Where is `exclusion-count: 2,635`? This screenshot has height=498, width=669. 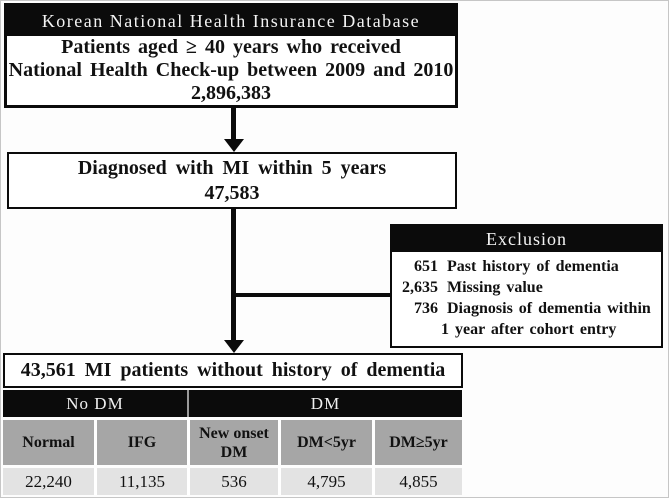 exclusion-count: 2,635 is located at coordinates (420, 287).